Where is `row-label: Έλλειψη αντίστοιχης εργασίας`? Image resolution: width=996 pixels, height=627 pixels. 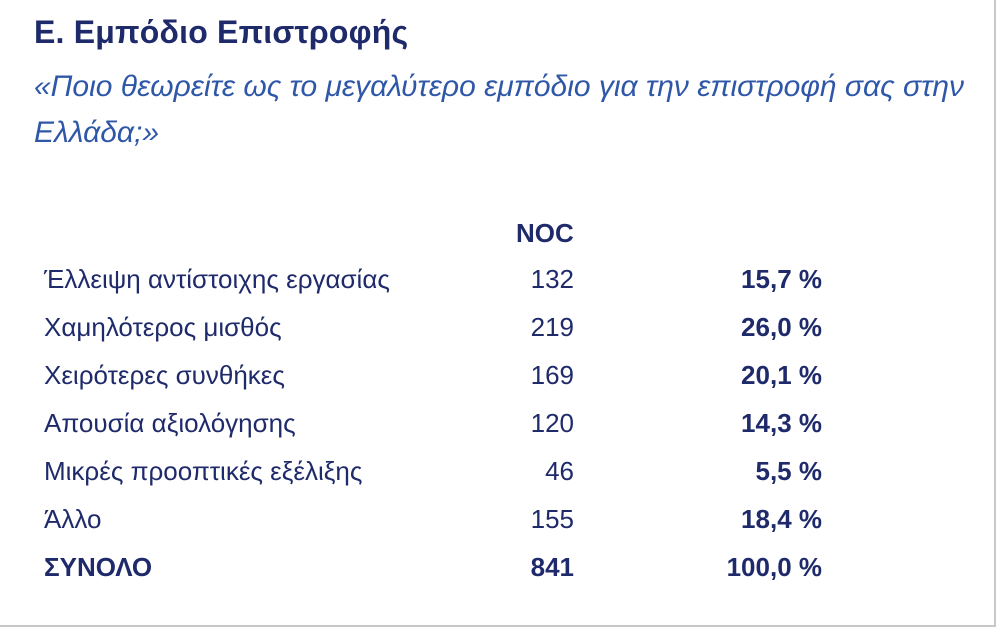 row-label: Έλλειψη αντίστοιχης εργασίας is located at coordinates (217, 279).